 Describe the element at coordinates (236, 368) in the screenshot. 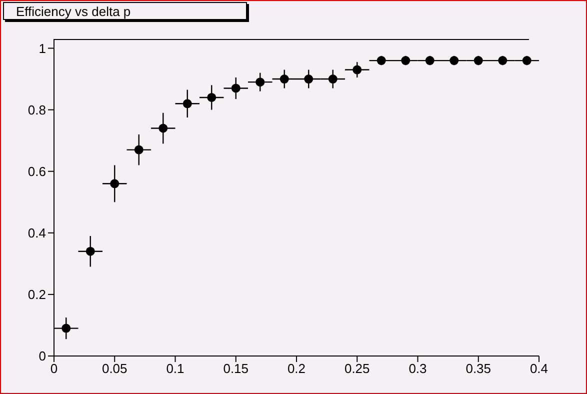

I see `x-tick-label: 0.15` at that location.